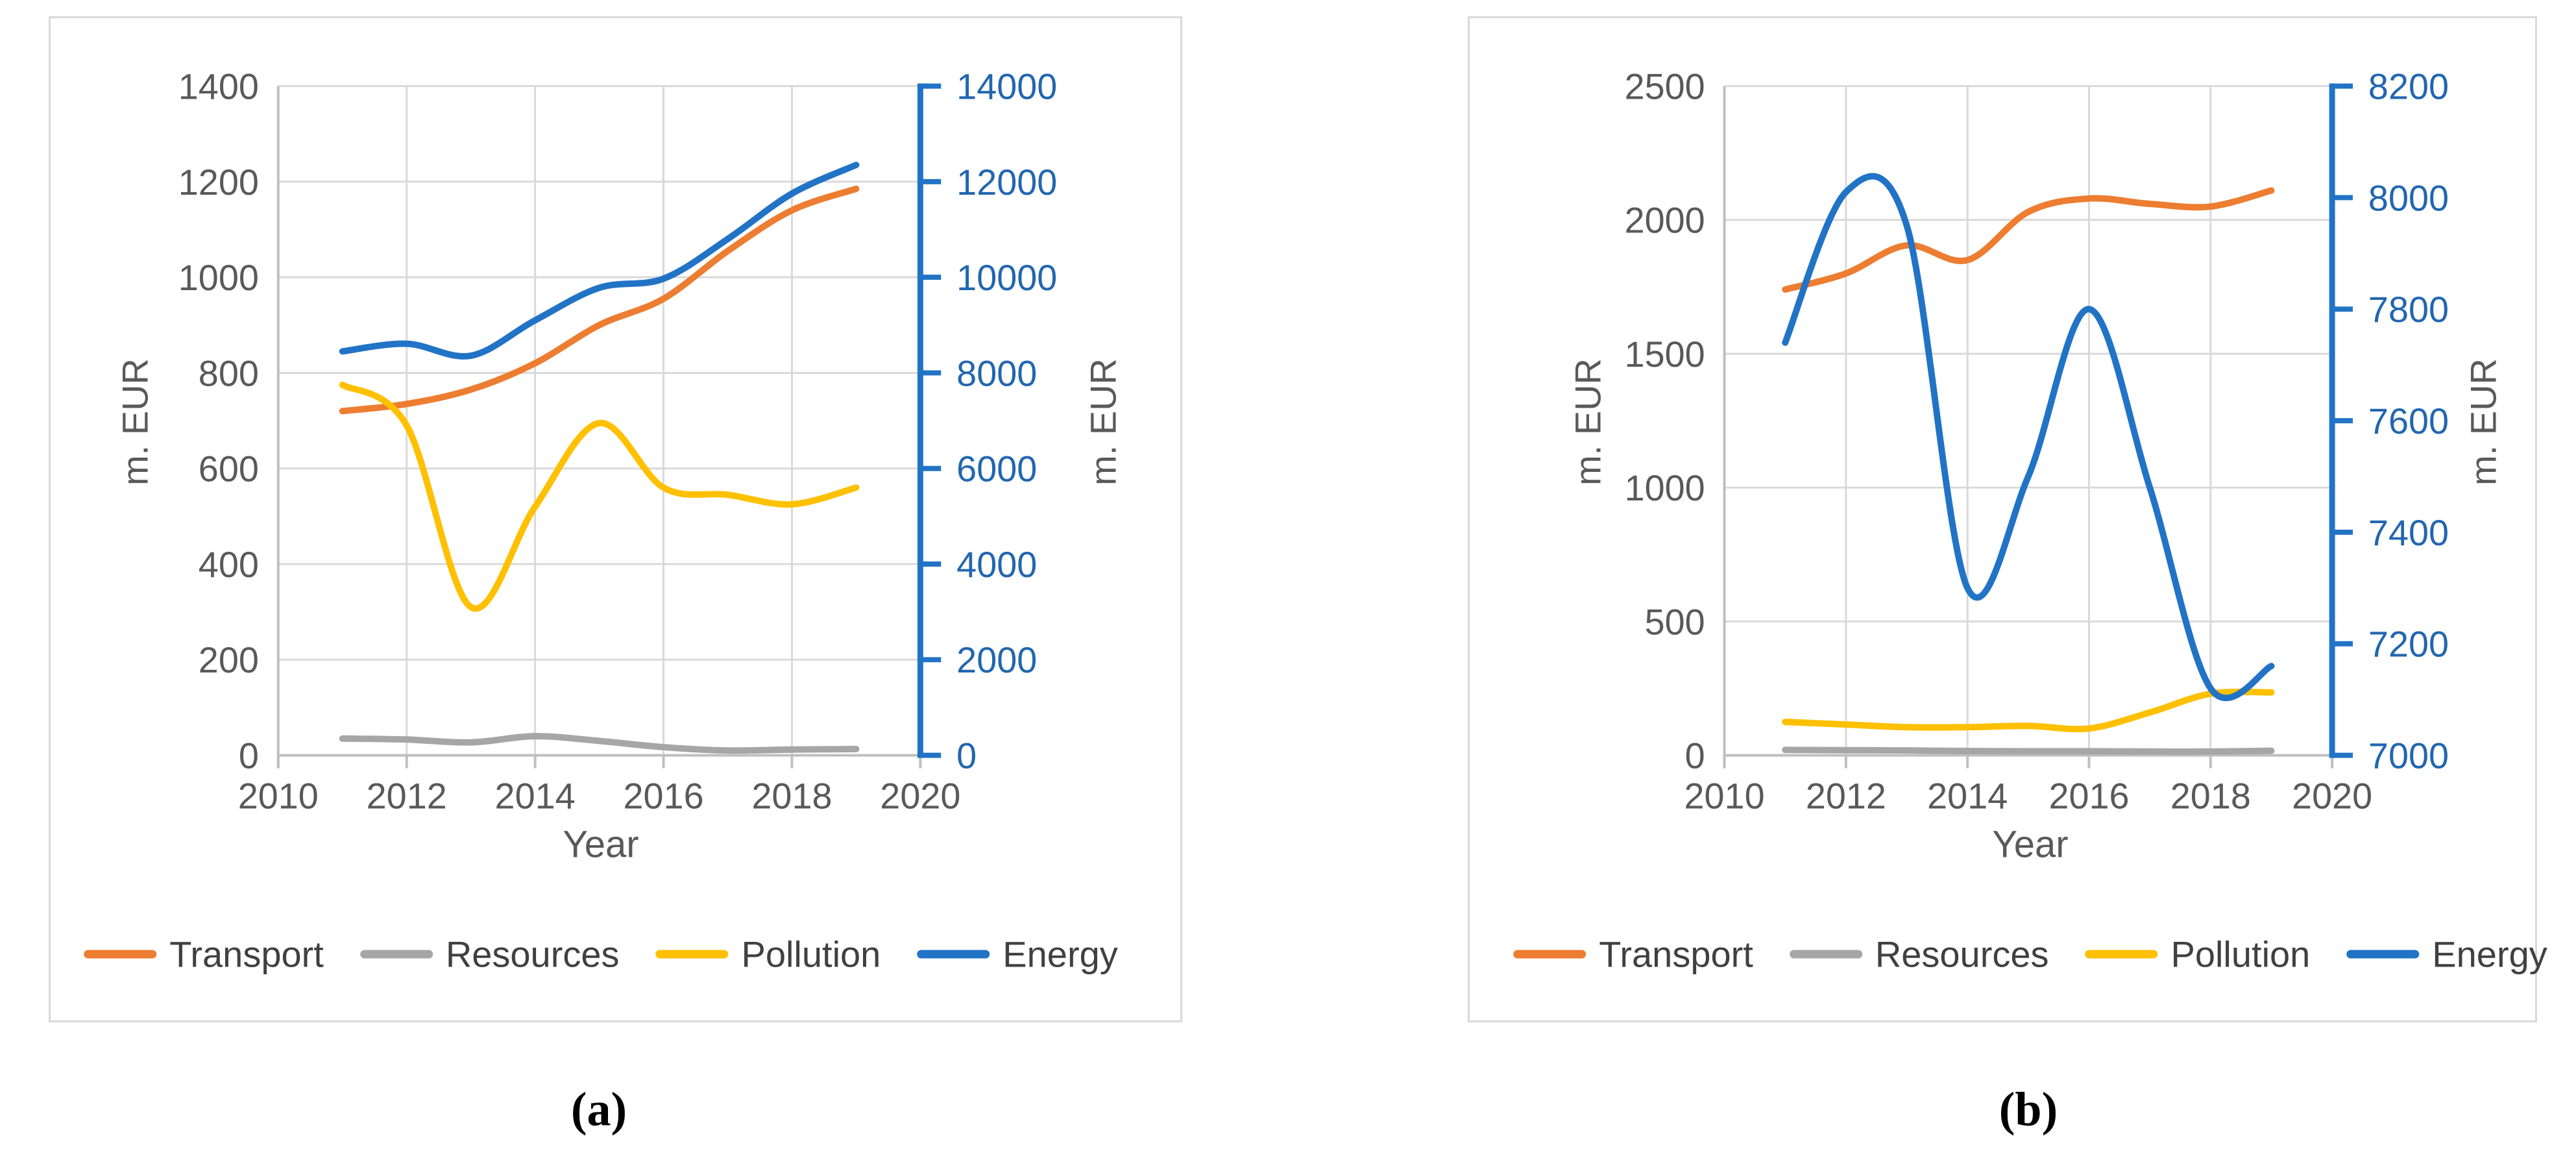 Image resolution: width=2576 pixels, height=1158 pixels. I want to click on chart-b-x-axis-title: Year, so click(2030, 844).